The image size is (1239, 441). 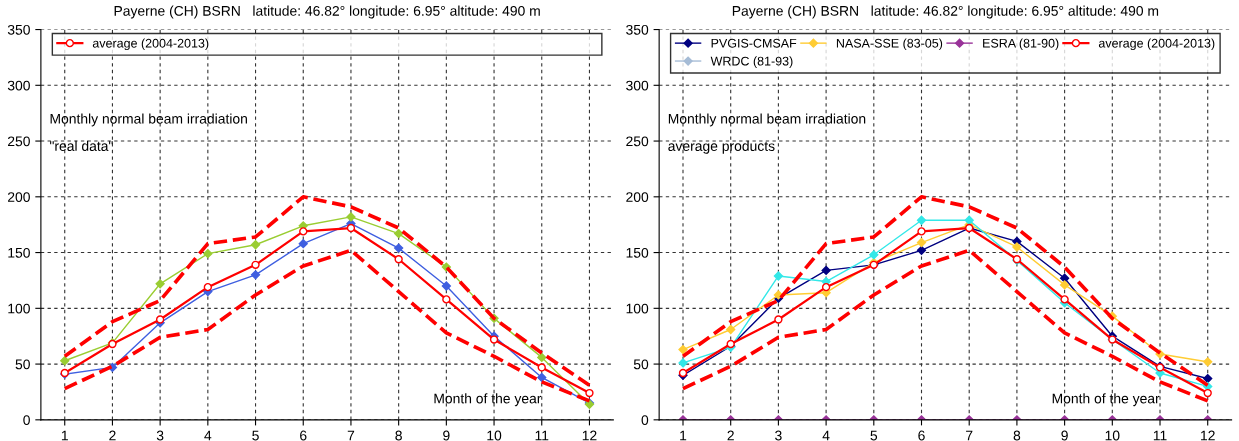 I want to click on legend-label: ESRA (81-90), so click(x=1021, y=44).